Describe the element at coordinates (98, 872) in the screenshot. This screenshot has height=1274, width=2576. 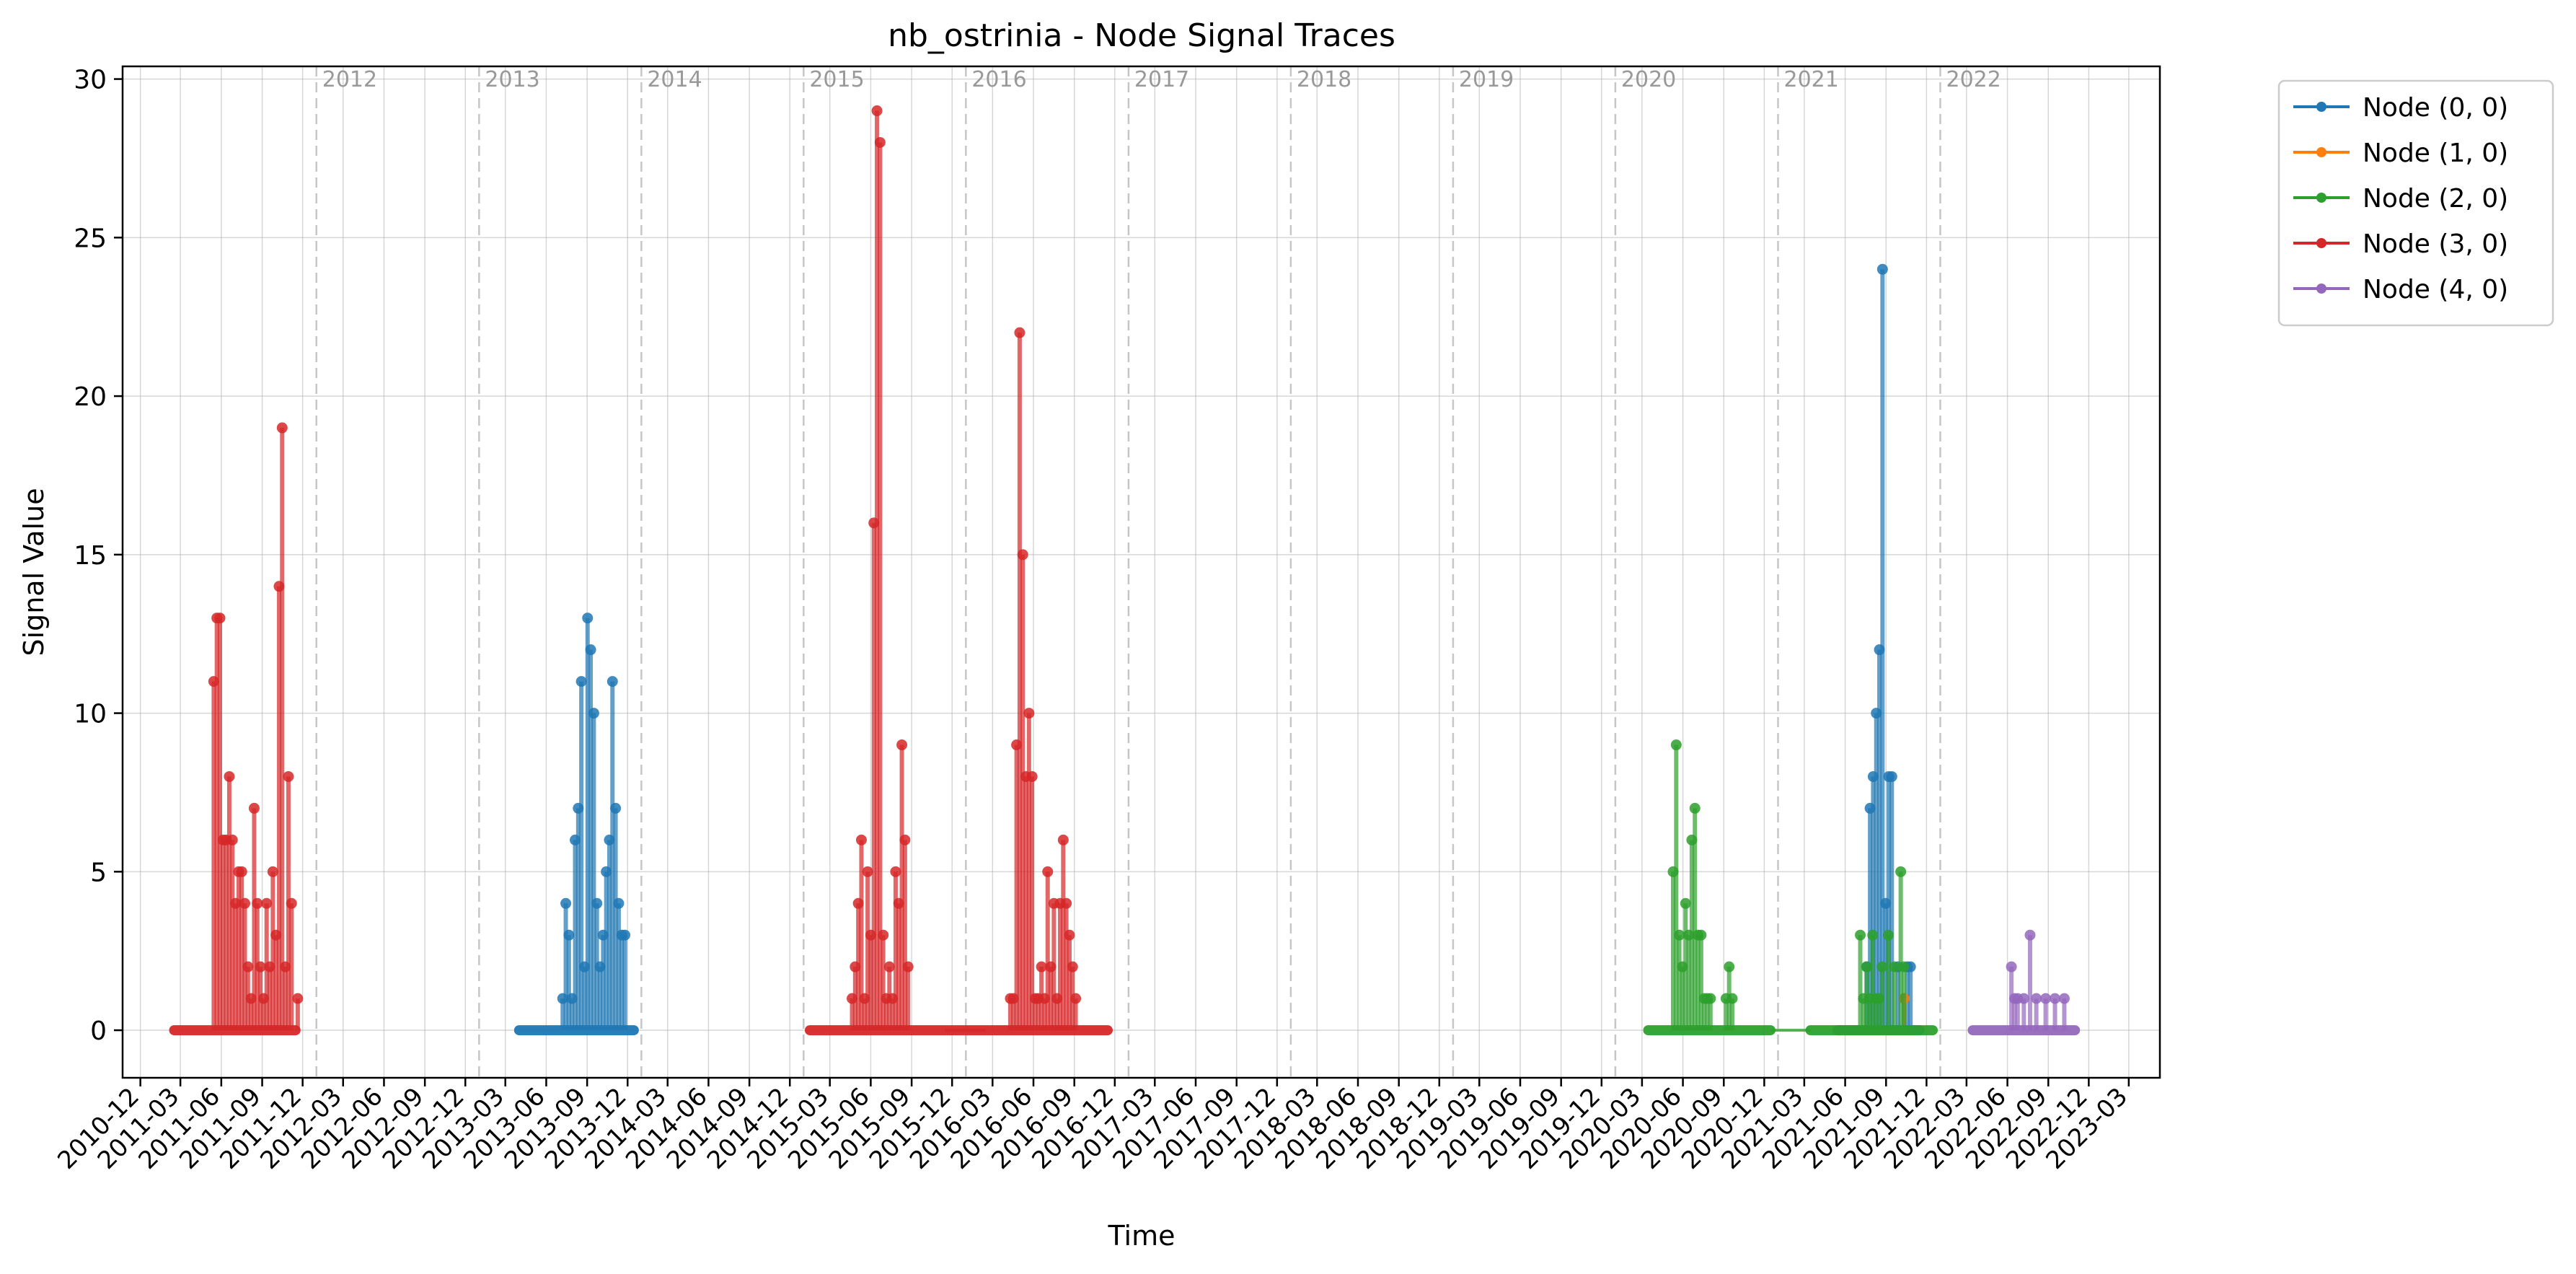
I see `y-tick-label: 5` at that location.